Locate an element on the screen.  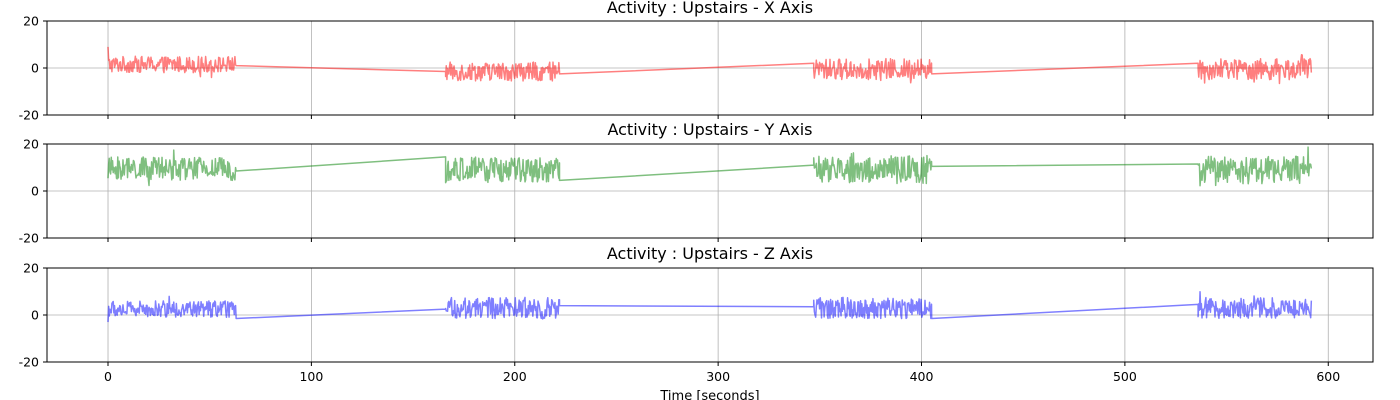
chart-title: Activity : Upstairs - X Axis is located at coordinates (710, 8).